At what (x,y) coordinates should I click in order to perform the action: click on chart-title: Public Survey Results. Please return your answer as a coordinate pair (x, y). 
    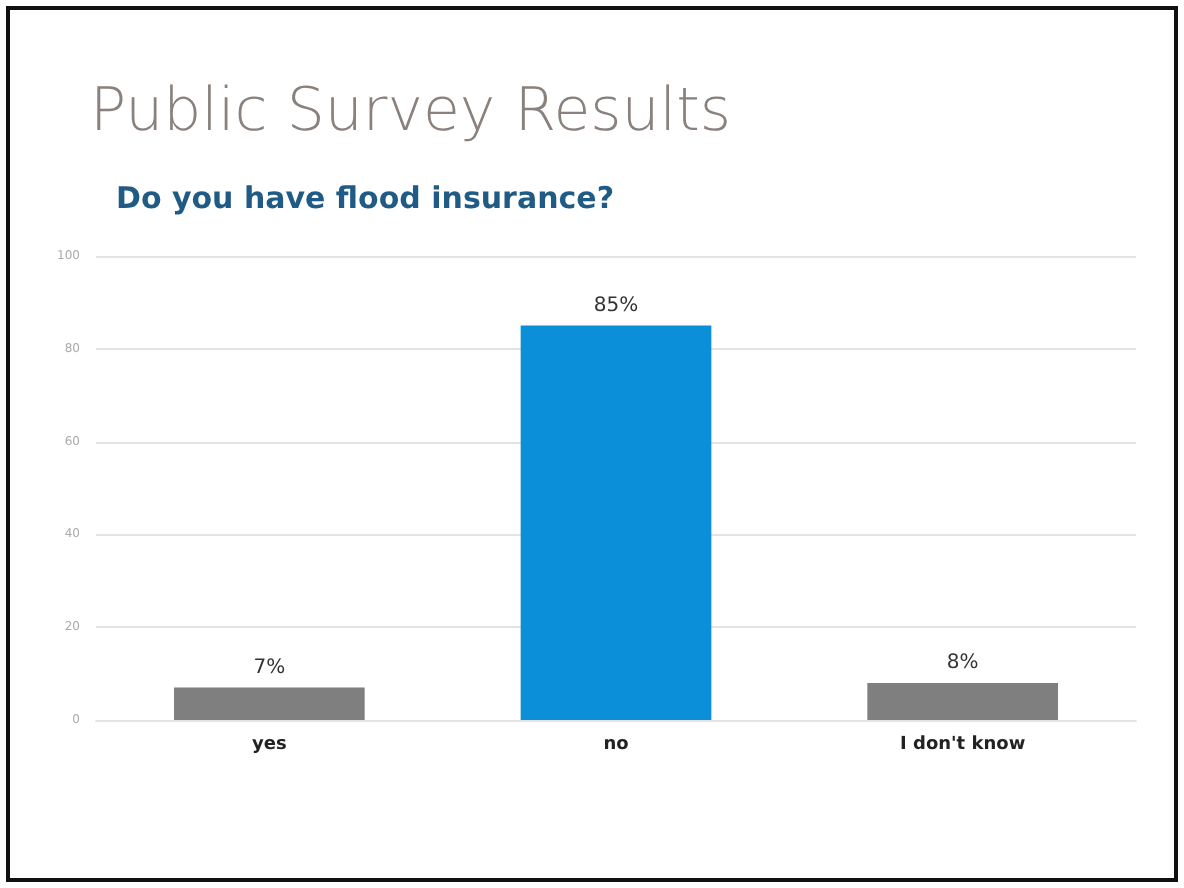
    Looking at the image, I should click on (411, 111).